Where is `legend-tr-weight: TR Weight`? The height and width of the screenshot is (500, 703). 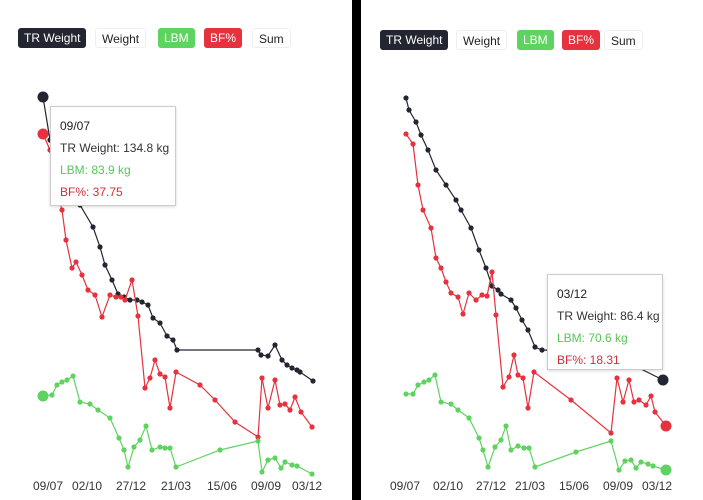
legend-tr-weight: TR Weight is located at coordinates (414, 40).